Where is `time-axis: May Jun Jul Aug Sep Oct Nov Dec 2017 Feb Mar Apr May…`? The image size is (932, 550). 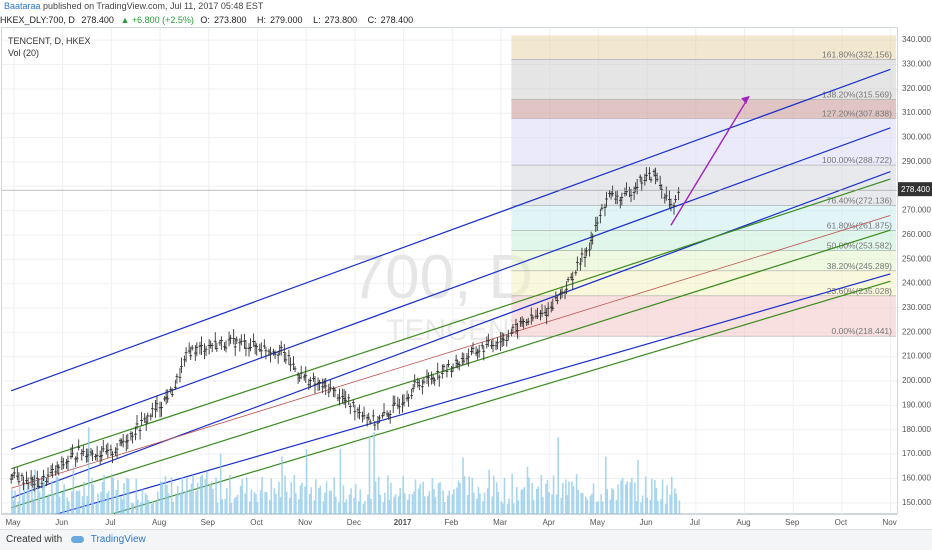 time-axis: May Jun Jul Aug Sep Oct Nov Dec 2017 Feb Mar Apr May… is located at coordinates (449, 521).